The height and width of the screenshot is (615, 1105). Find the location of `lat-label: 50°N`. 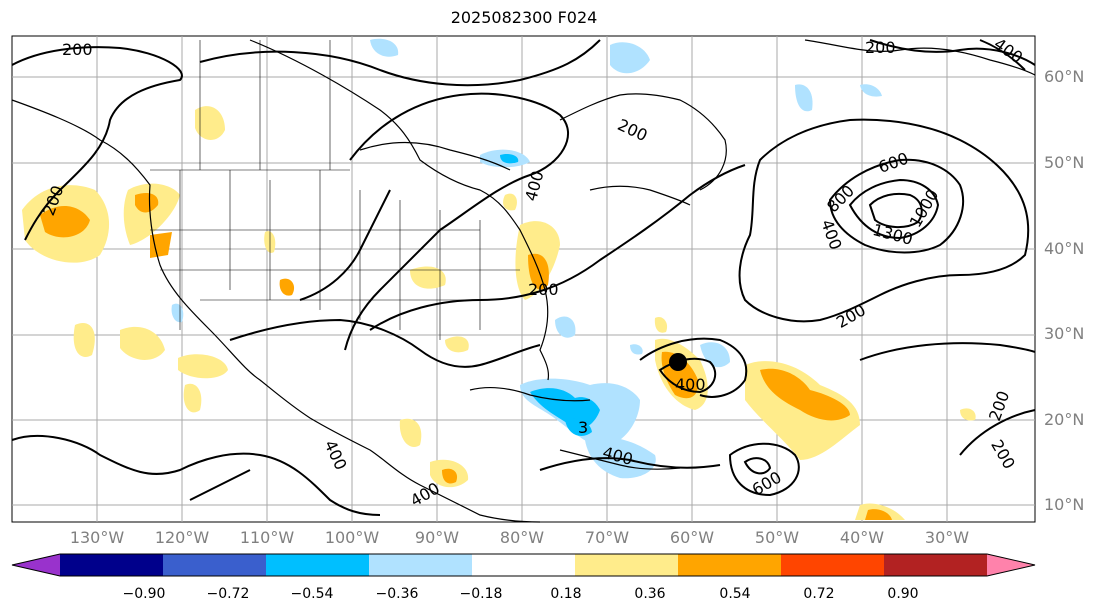

lat-label: 50°N is located at coordinates (1064, 162).